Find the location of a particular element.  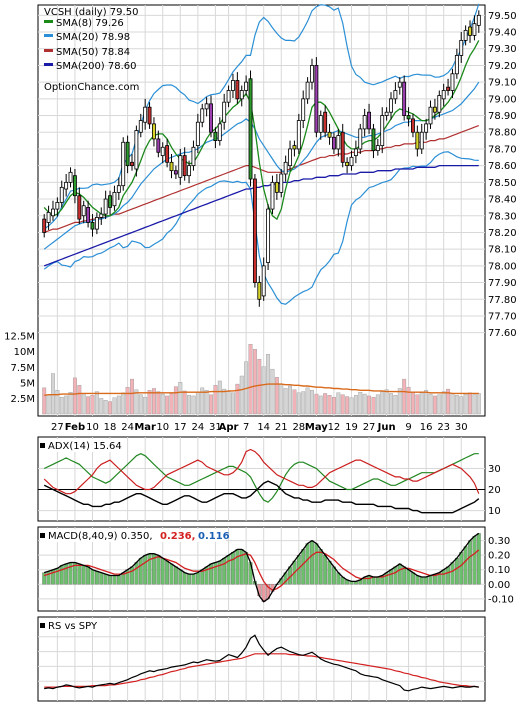

rs-average-line is located at coordinates (261, 670).